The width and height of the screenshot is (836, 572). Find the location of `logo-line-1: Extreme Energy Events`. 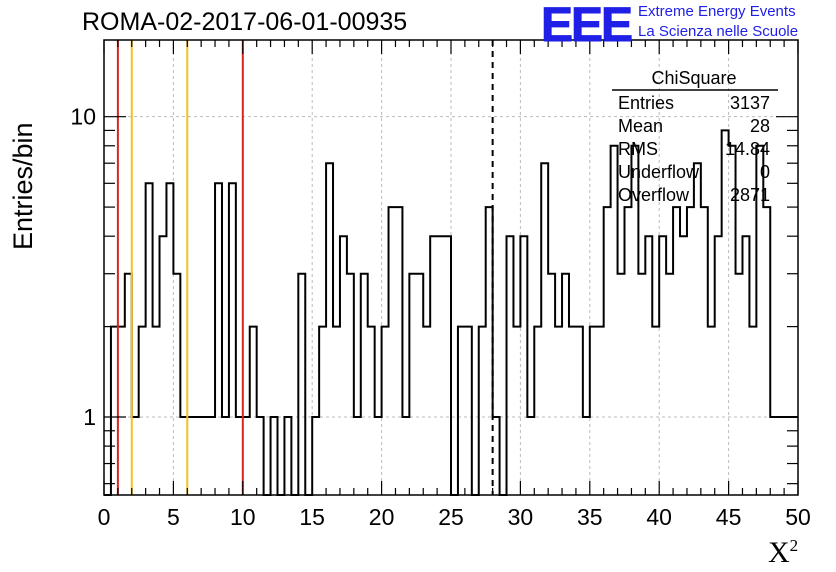

logo-line-1: Extreme Energy Events is located at coordinates (717, 11).